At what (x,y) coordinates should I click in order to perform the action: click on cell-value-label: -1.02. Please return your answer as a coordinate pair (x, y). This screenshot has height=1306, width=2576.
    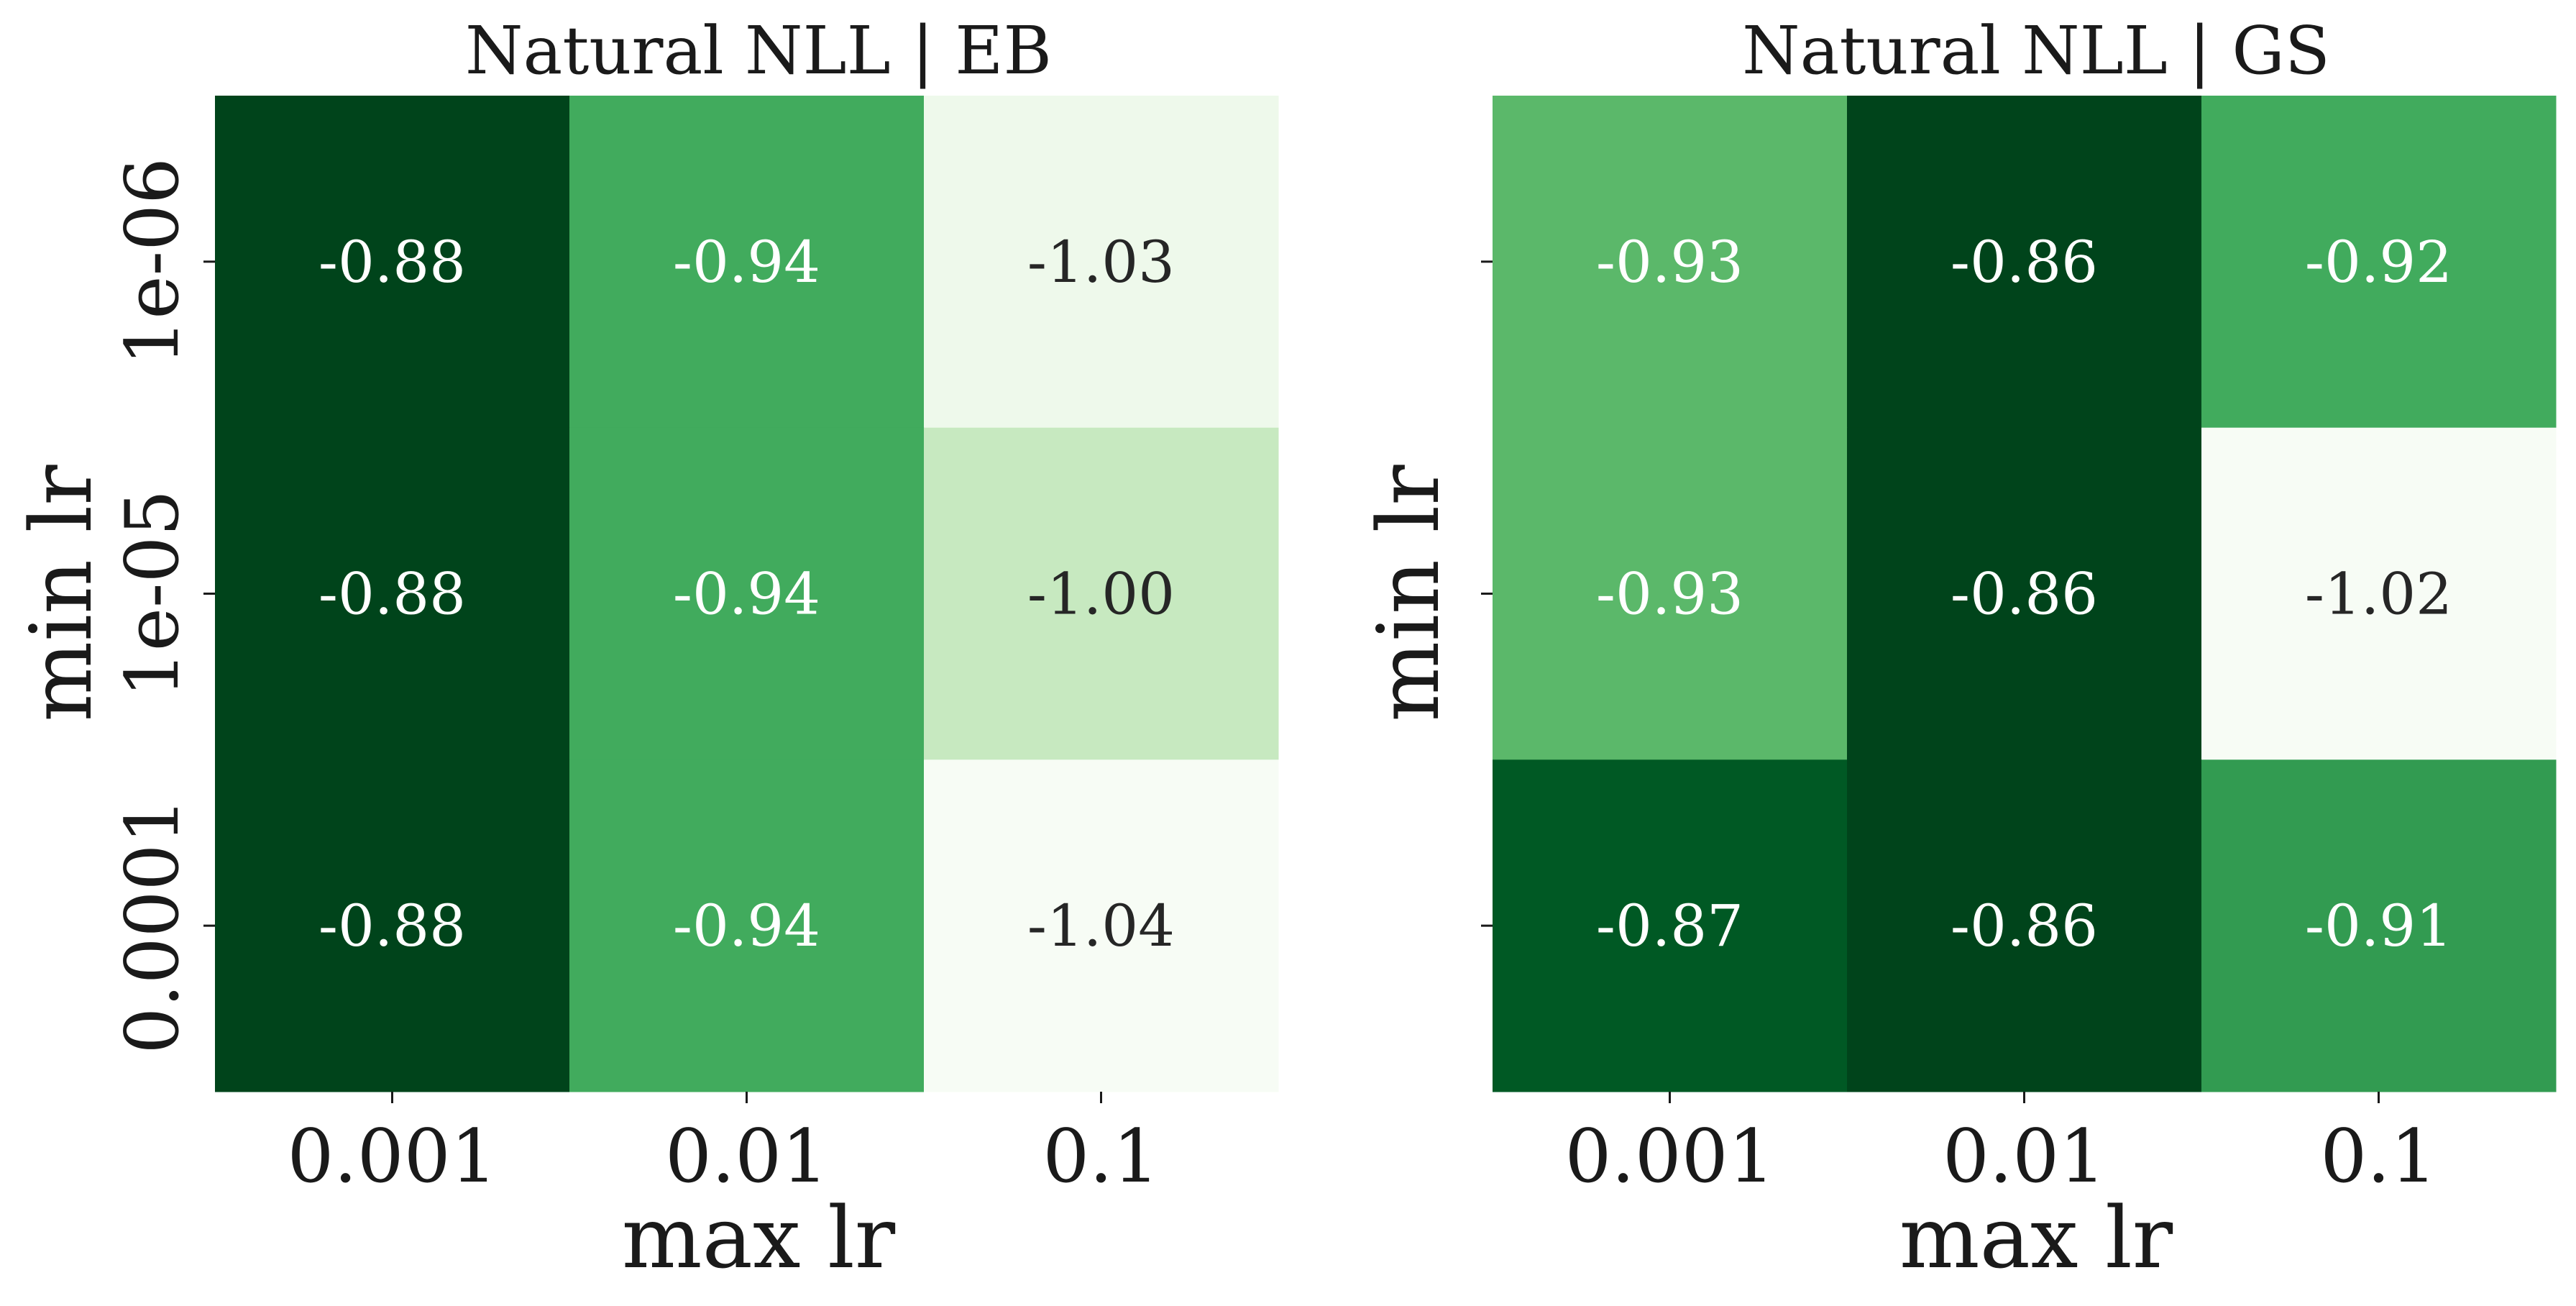
    Looking at the image, I should click on (2378, 594).